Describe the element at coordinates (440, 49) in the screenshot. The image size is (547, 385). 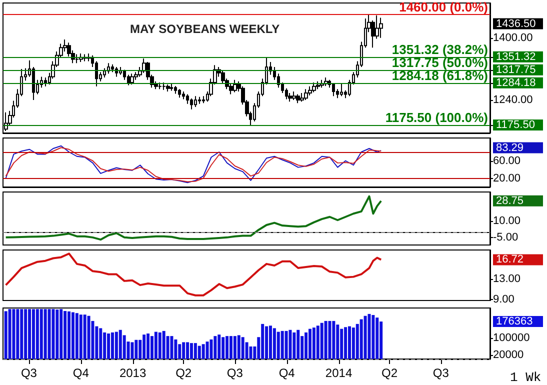
I see `ref-line-label: 1351.32 (38.2%)` at that location.